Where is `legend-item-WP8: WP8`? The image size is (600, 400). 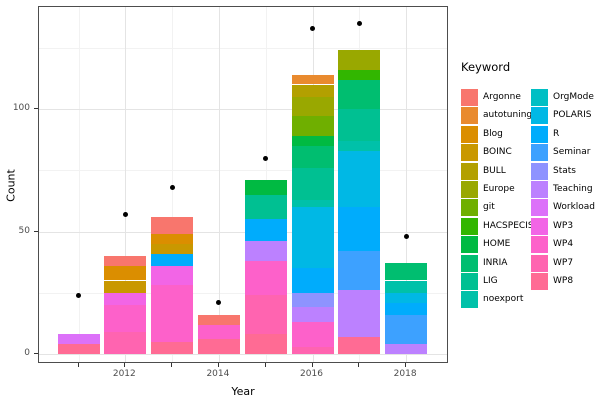 legend-item-WP8: WP8 is located at coordinates (565, 281).